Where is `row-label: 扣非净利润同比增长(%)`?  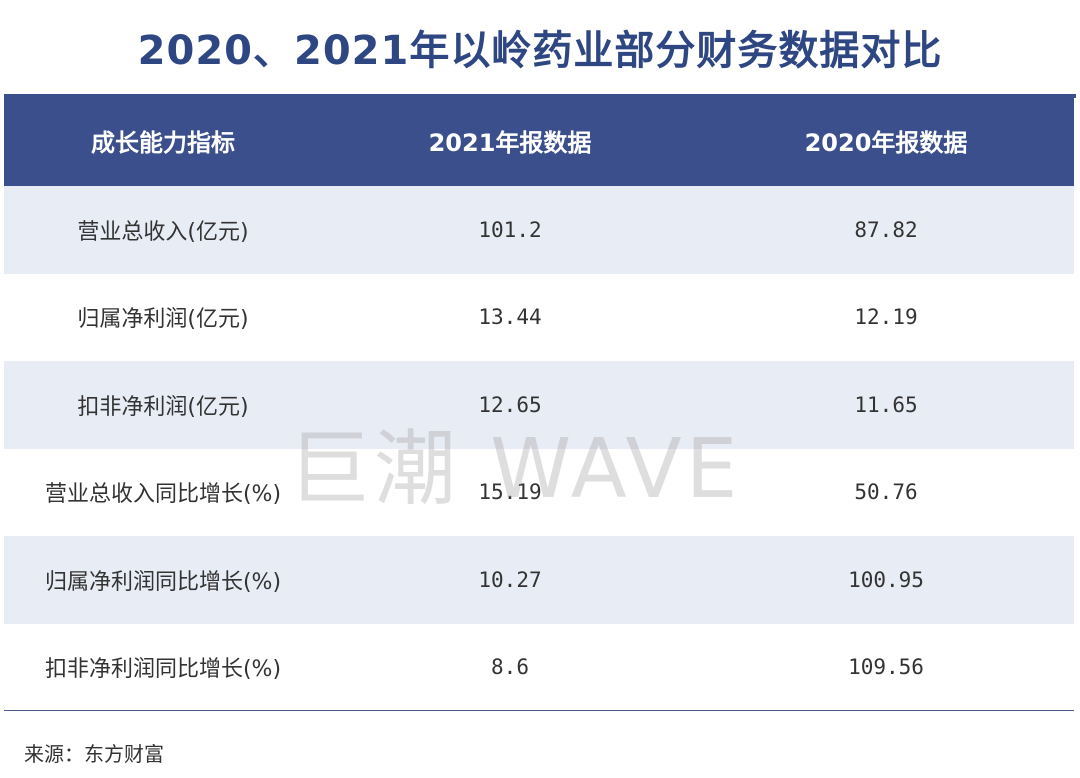
row-label: 扣非净利润同比增长(%) is located at coordinates (163, 670).